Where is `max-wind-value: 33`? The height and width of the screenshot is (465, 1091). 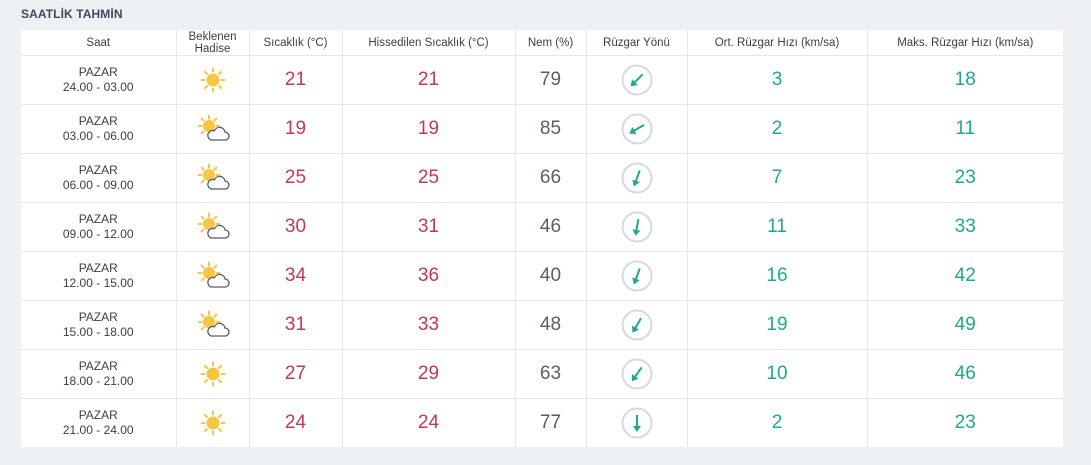
max-wind-value: 33 is located at coordinates (965, 227).